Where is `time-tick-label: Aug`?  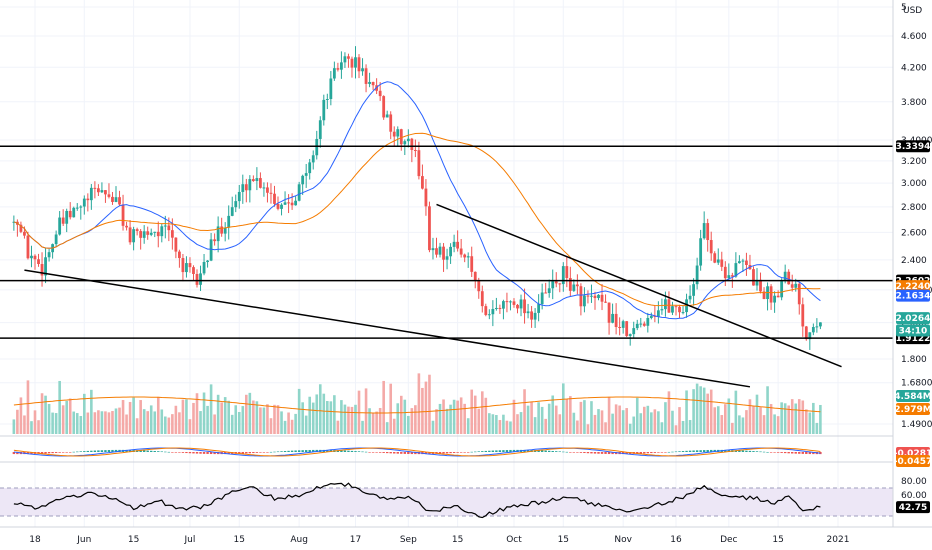 time-tick-label: Aug is located at coordinates (299, 540).